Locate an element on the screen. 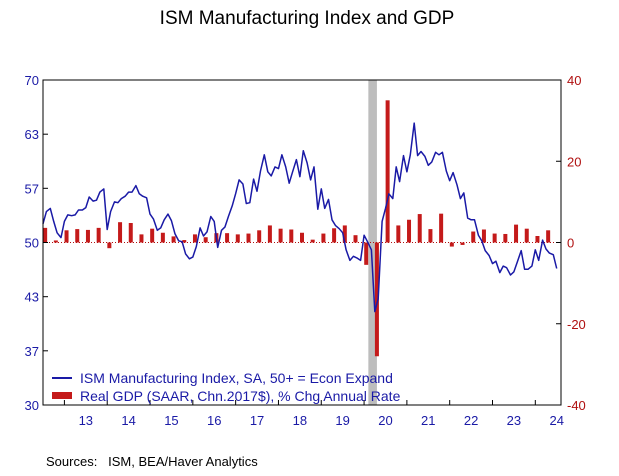  x-tick-label: 14 is located at coordinates (128, 420).